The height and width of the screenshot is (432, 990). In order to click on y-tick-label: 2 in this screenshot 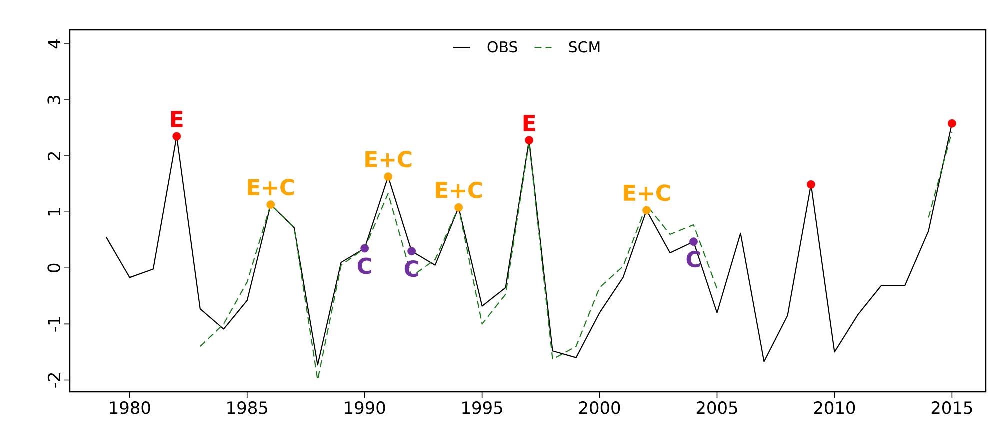, I will do `click(54, 156)`.